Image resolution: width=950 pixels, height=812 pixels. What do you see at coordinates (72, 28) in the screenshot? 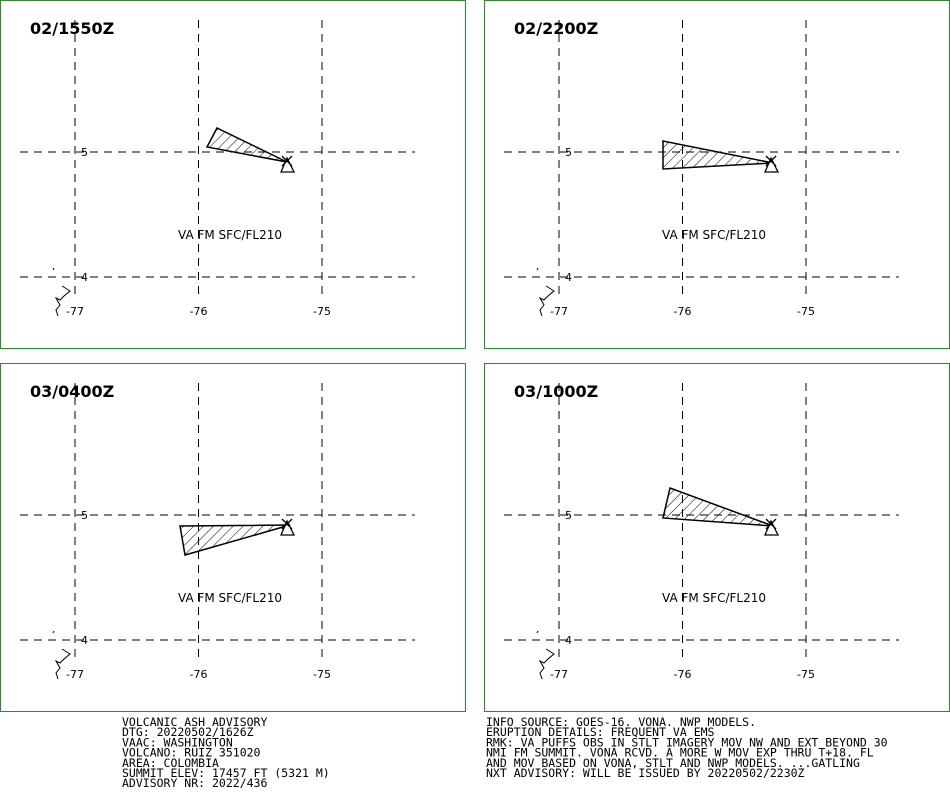
I see `valid-time: 02/1550Z` at bounding box center [72, 28].